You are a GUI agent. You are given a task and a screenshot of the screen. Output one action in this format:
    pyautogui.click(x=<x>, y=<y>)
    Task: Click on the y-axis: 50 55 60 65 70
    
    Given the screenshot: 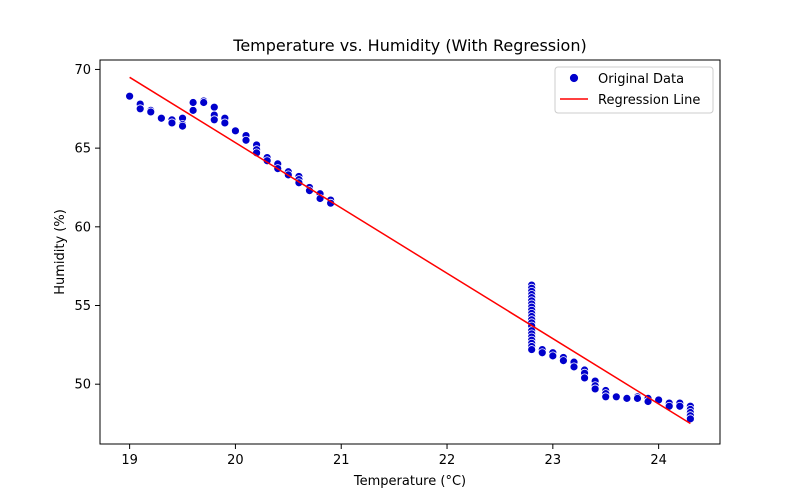 What is the action you would take?
    pyautogui.click(x=87, y=228)
    